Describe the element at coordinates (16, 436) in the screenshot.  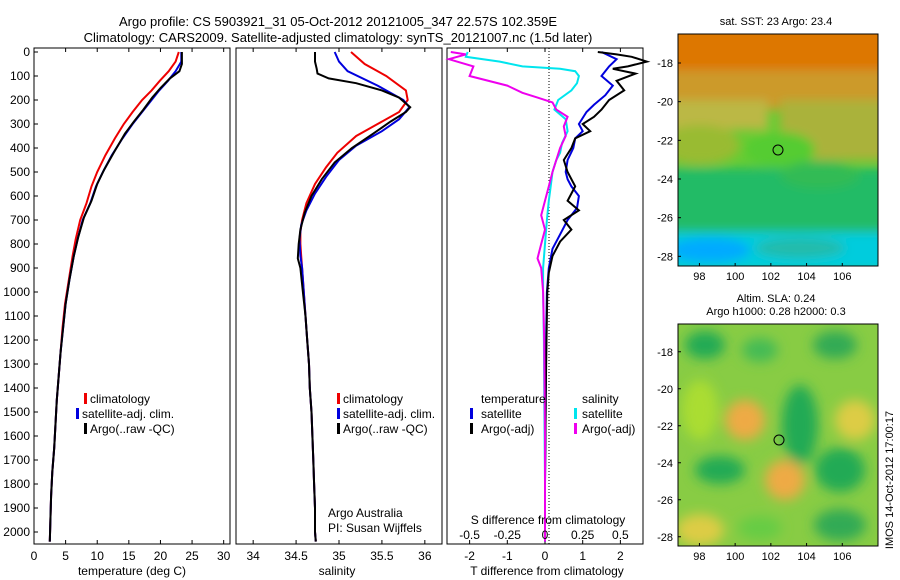
I see `y-tick-label: 1600` at that location.